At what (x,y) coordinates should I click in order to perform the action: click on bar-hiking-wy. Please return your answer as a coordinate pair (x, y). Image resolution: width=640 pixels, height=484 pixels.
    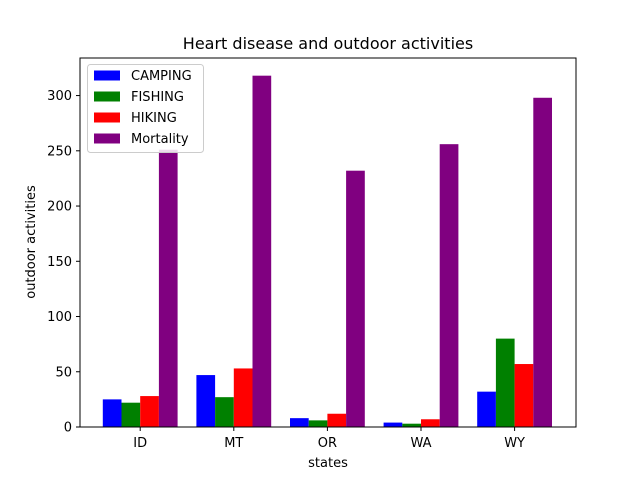
    Looking at the image, I should click on (524, 395).